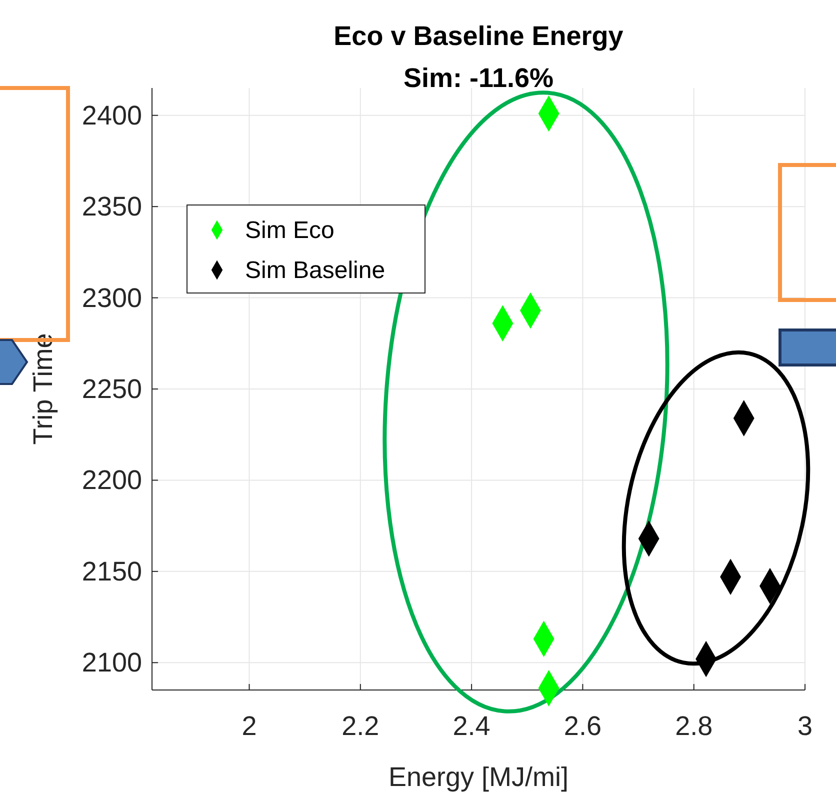 The height and width of the screenshot is (803, 836). I want to click on legend-label: Sim Baseline, so click(315, 270).